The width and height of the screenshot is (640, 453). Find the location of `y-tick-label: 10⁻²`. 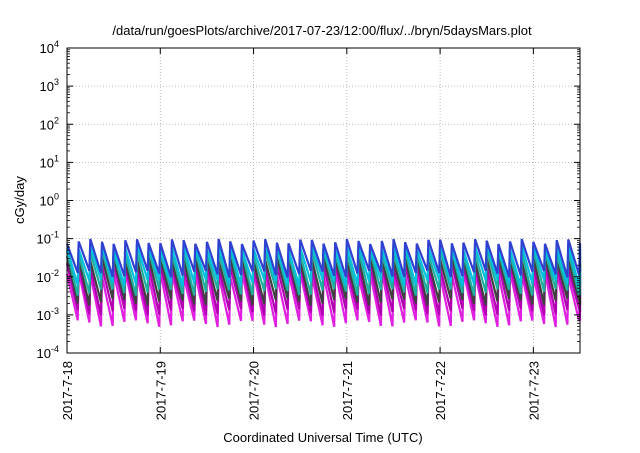

y-tick-label: 10⁻² is located at coordinates (48, 276).